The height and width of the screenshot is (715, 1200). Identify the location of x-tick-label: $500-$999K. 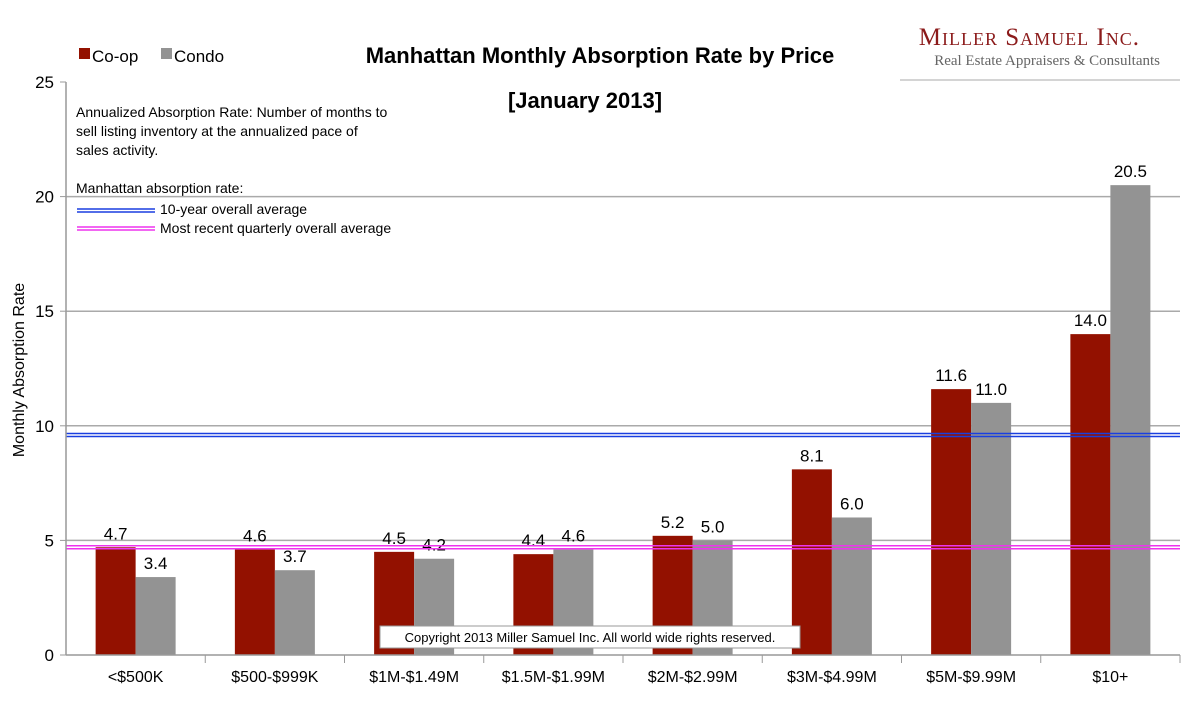
(275, 677).